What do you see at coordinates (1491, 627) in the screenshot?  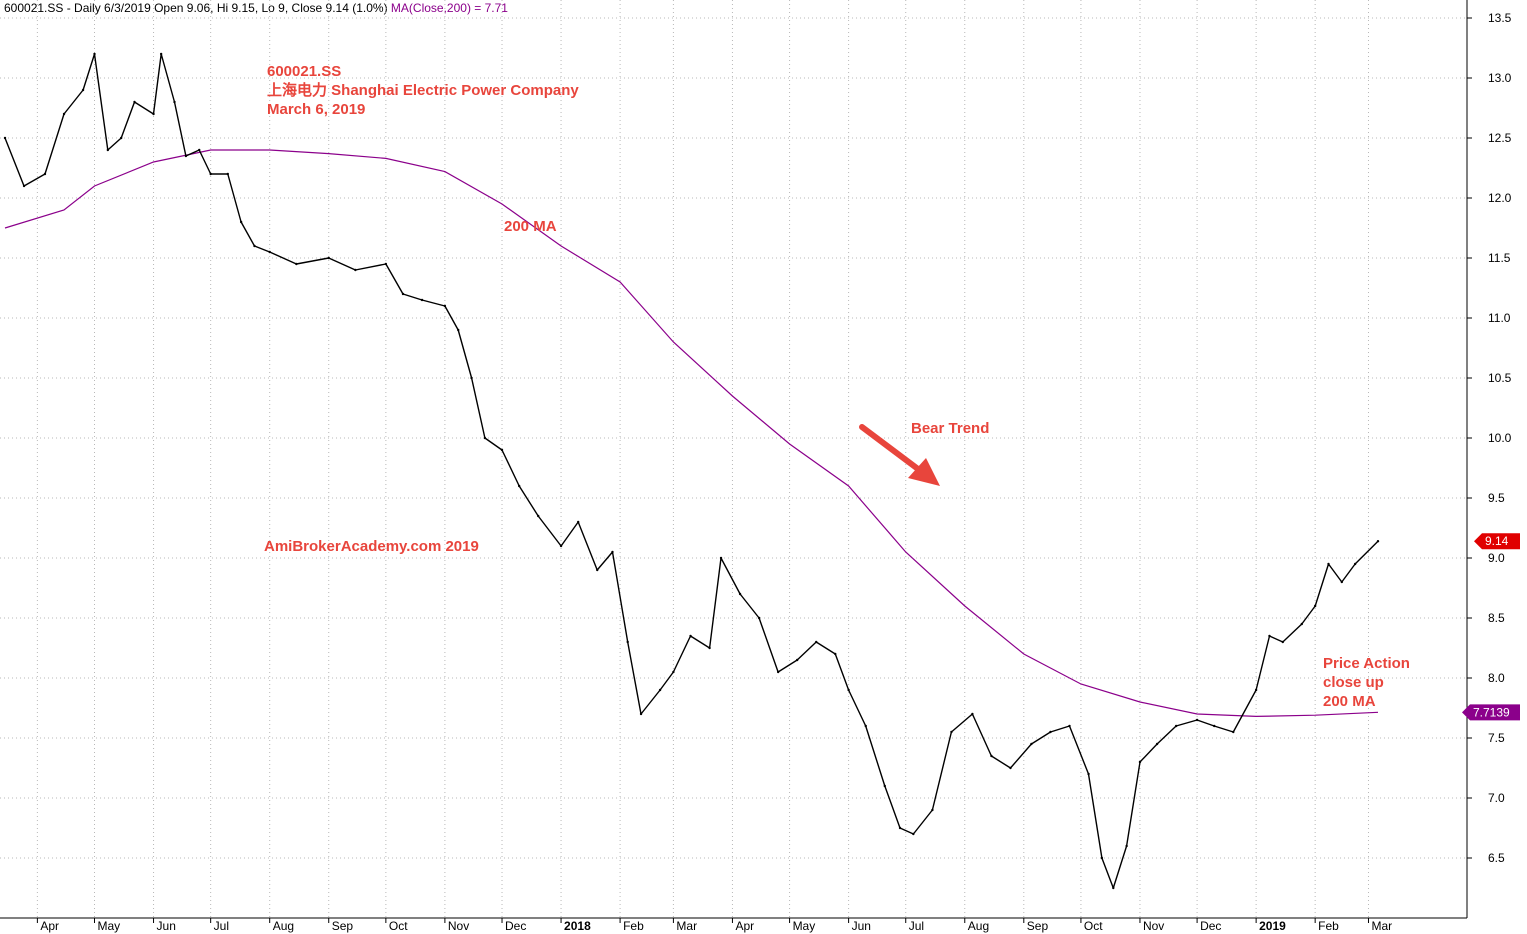 I see `last-value-tags: 9.14 7.7139` at bounding box center [1491, 627].